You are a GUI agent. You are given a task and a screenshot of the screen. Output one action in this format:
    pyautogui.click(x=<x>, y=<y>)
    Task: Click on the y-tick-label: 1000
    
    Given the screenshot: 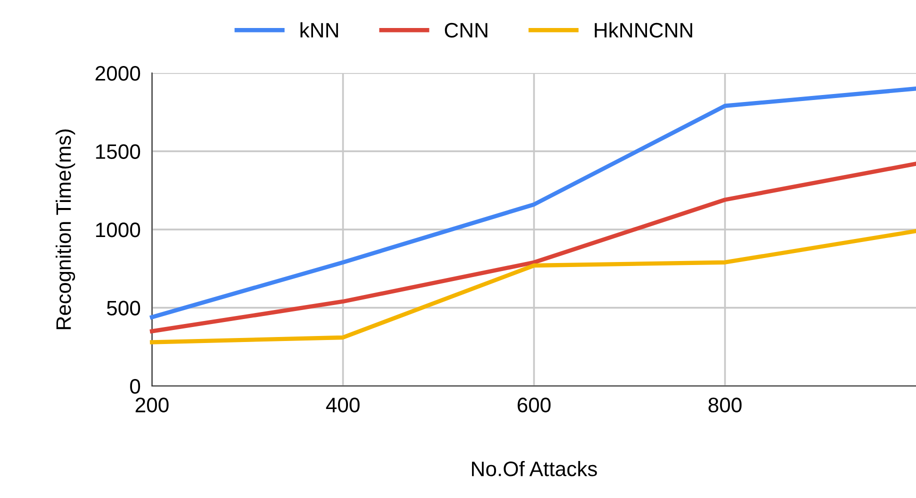 What is the action you would take?
    pyautogui.click(x=118, y=230)
    